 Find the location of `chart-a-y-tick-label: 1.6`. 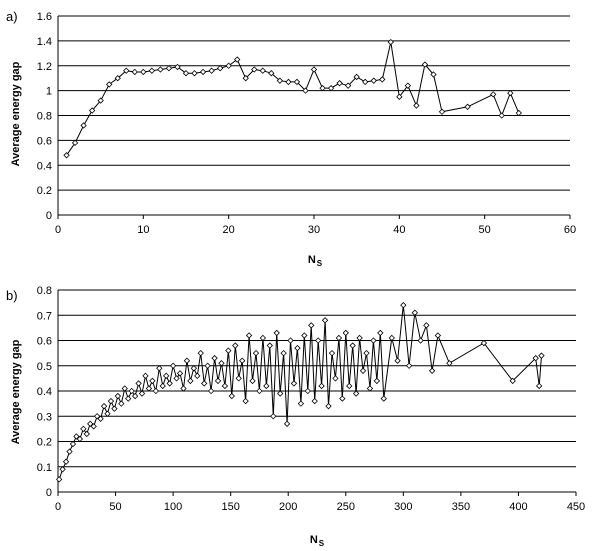

chart-a-y-tick-label: 1.6 is located at coordinates (44, 17).